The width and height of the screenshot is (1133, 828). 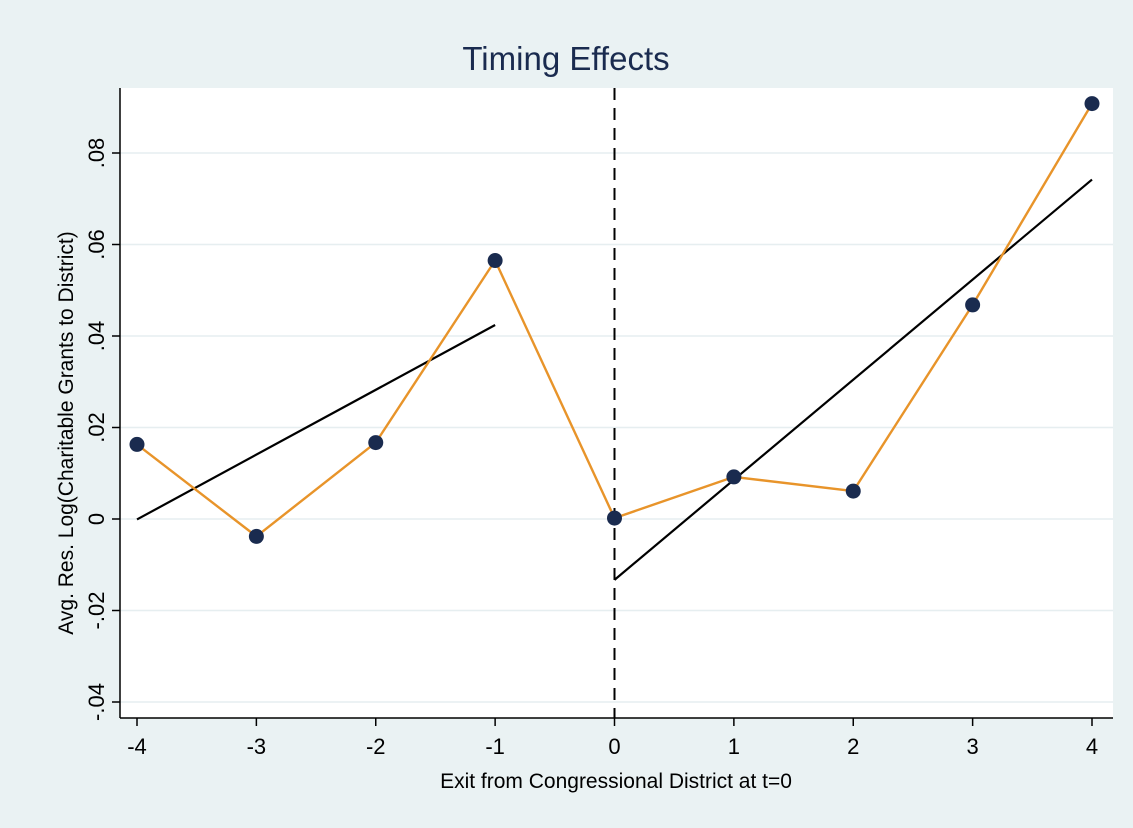 I want to click on y-tick-label-1: -.02, so click(x=96, y=611).